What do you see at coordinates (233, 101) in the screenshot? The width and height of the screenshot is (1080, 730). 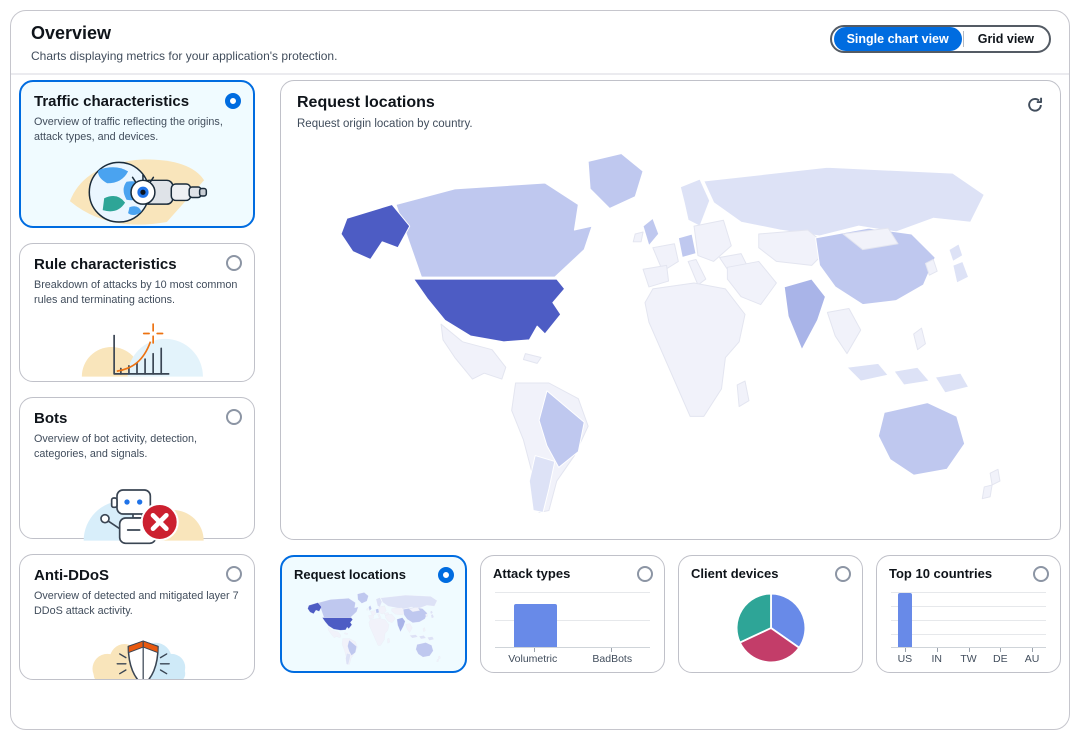 I see `radio-traffic-characteristics` at bounding box center [233, 101].